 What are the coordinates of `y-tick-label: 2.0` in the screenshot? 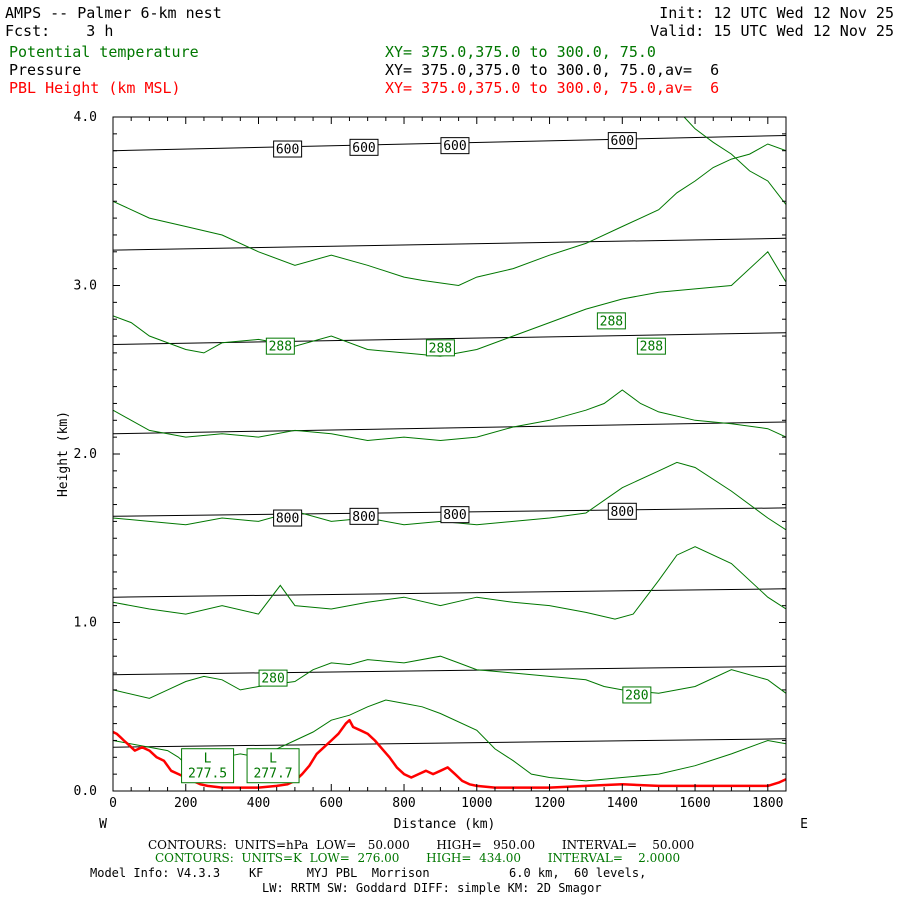 It's located at (85, 454).